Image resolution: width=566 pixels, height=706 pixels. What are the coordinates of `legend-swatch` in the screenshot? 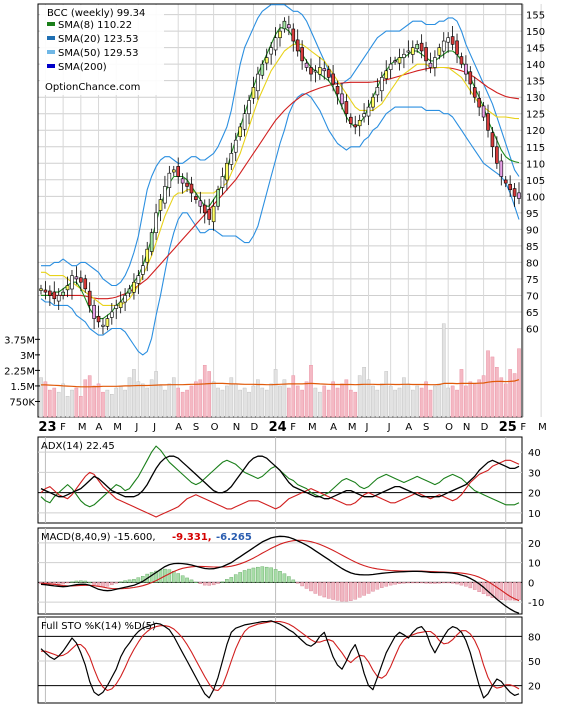 It's located at (51, 24).